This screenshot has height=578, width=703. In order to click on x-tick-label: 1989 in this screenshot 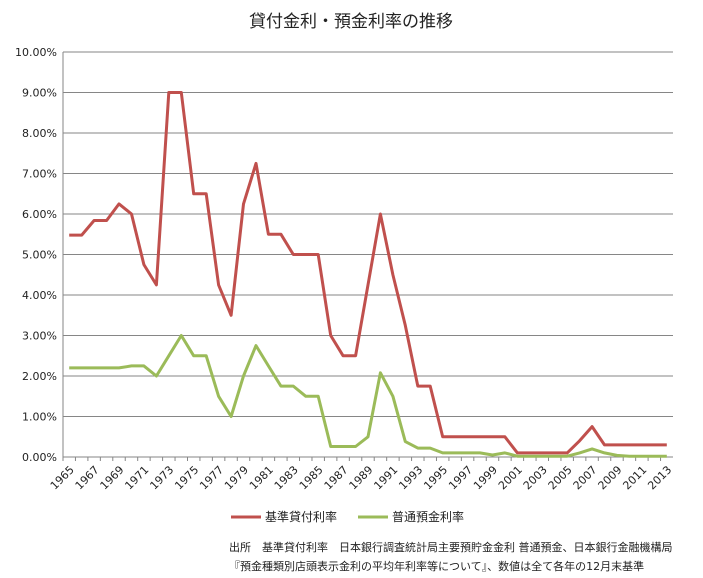, I will do `click(361, 477)`.